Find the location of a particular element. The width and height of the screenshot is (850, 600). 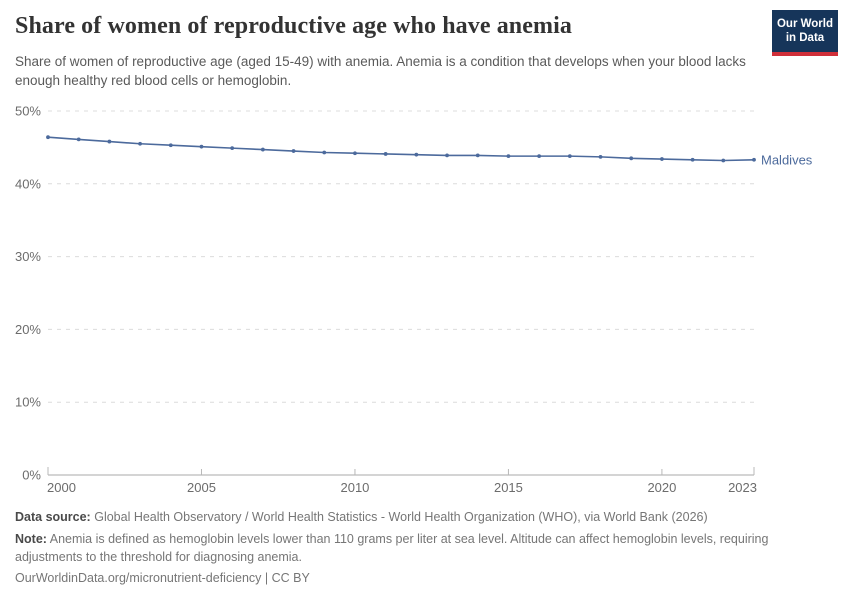

x-axis-tick-label: 2020 is located at coordinates (661, 487).